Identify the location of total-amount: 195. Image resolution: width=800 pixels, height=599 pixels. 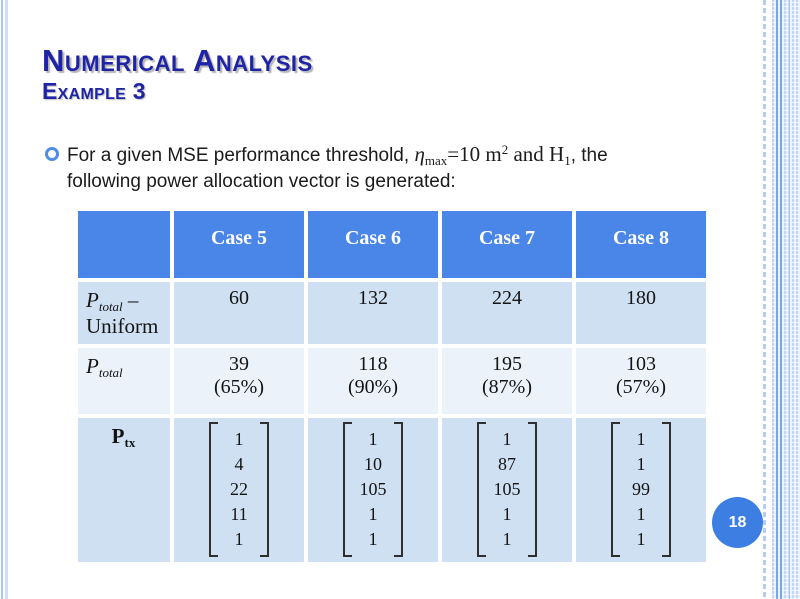
(507, 364).